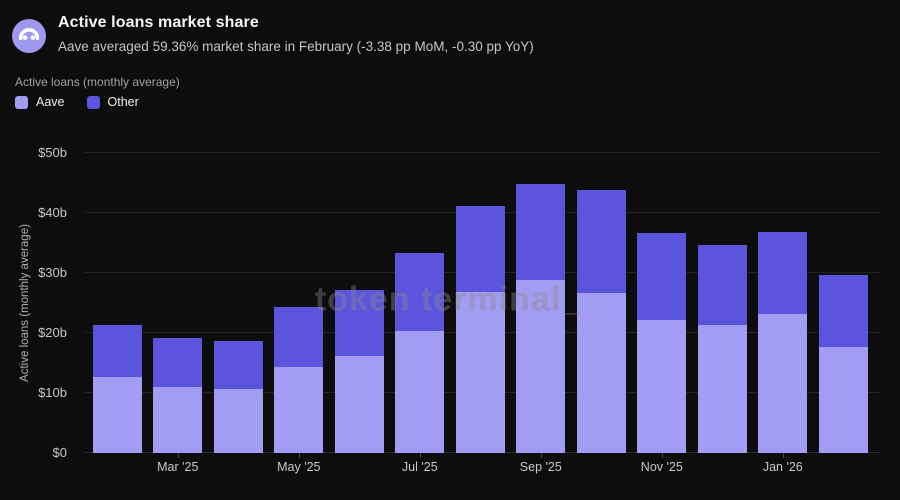  What do you see at coordinates (52, 392) in the screenshot?
I see `y-tick-label: $10b` at bounding box center [52, 392].